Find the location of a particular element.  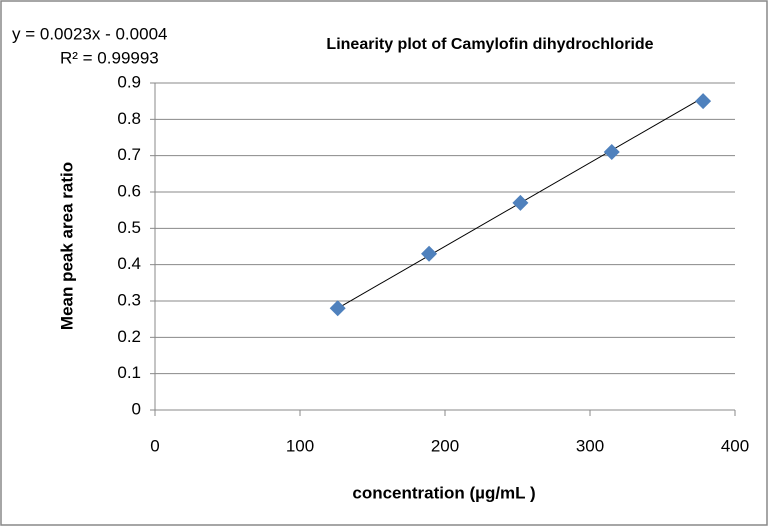

x-tick-label: 300 is located at coordinates (590, 445).